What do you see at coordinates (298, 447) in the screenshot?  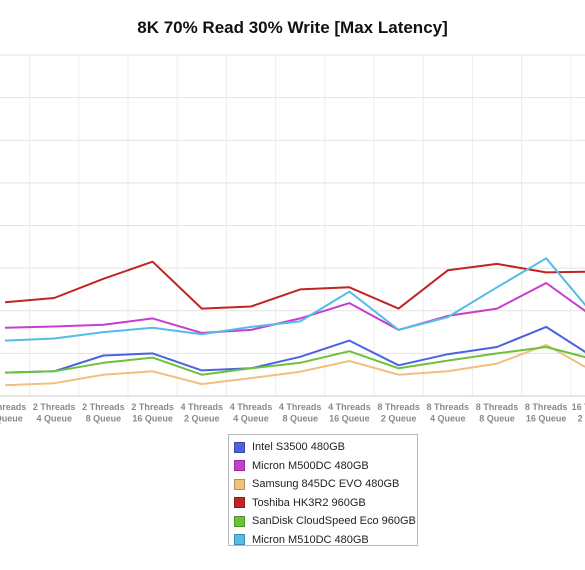 I see `legend-label: Intel S3500 480GB` at bounding box center [298, 447].